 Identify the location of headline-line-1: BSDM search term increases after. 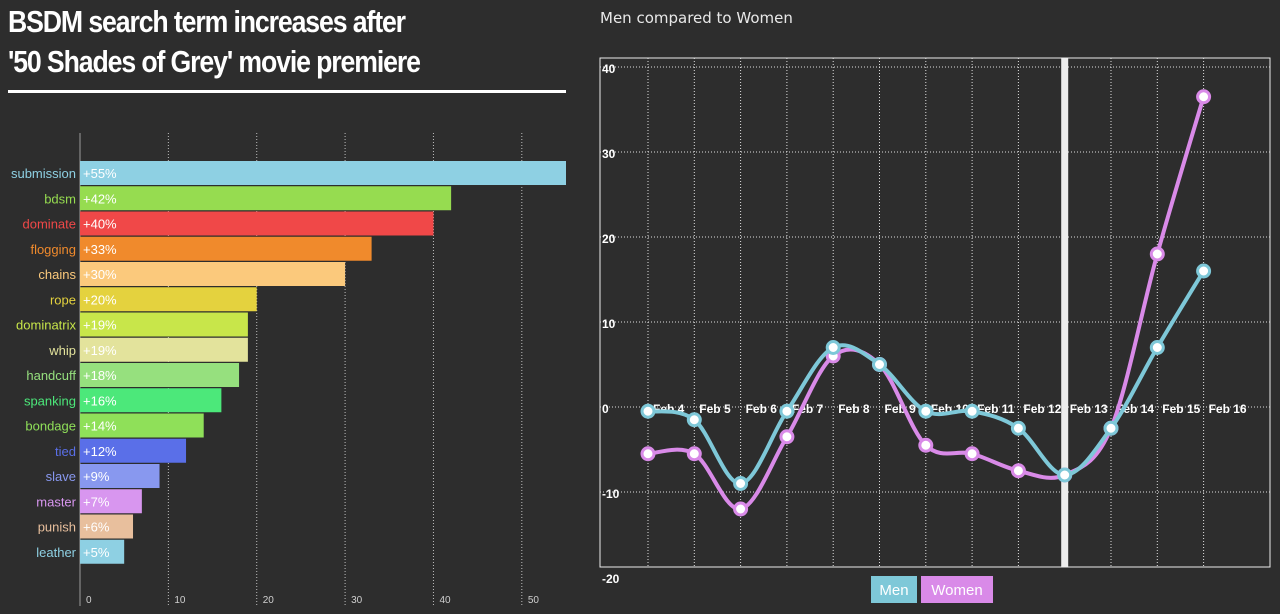
(207, 21).